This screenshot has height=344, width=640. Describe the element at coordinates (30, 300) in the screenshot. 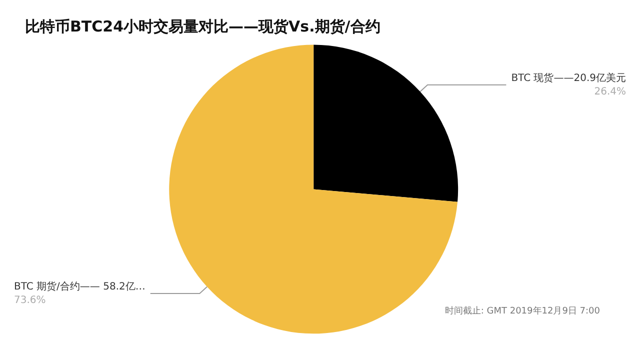

I see `data-label: 73.6%` at that location.